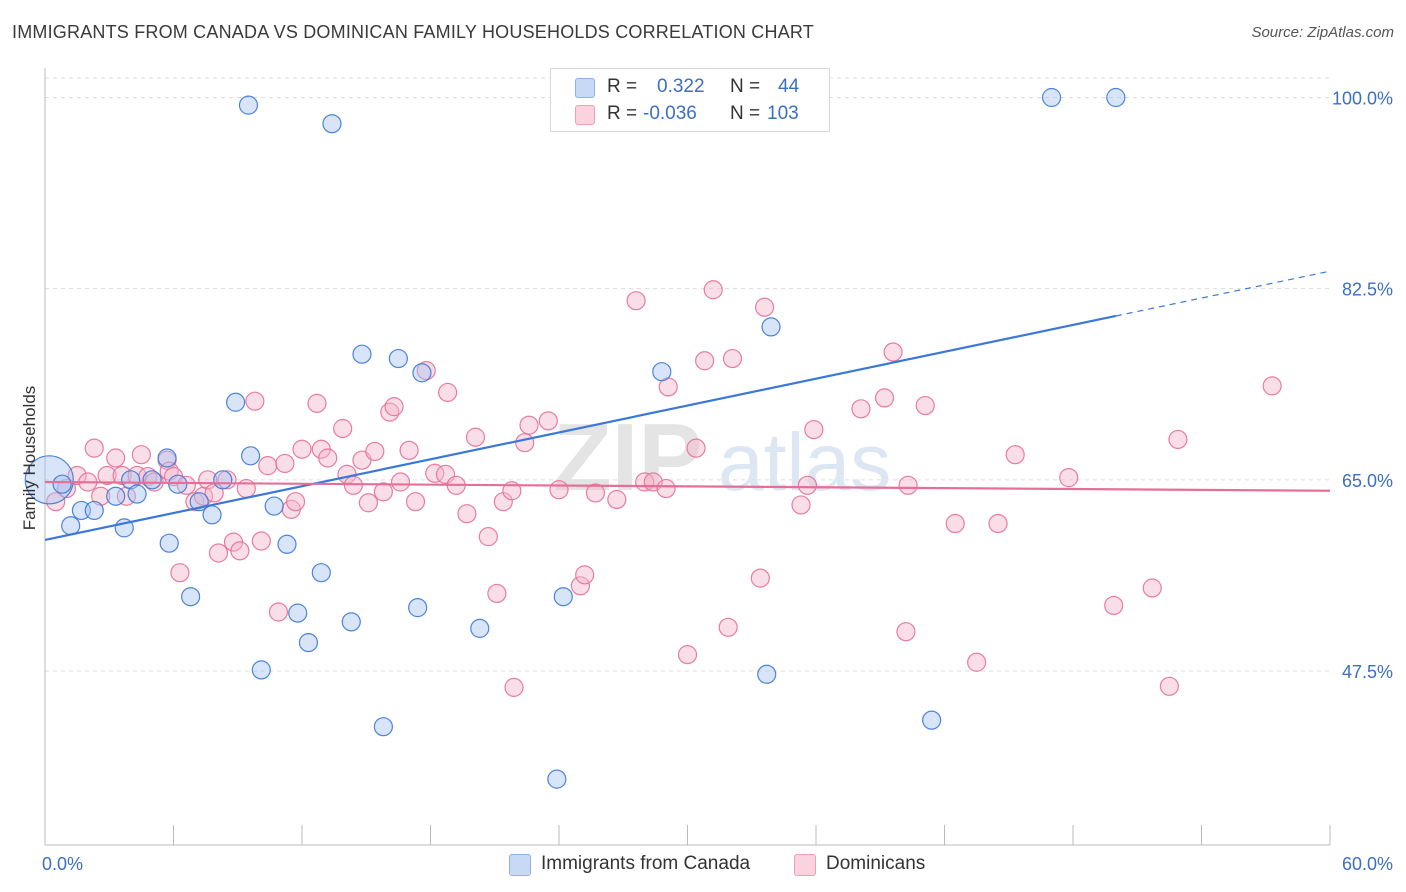 This screenshot has height=892, width=1406. What do you see at coordinates (690, 100) in the screenshot?
I see `correlation-legend: R = 0.322 N = 44 R = -0.036 N = 103` at bounding box center [690, 100].